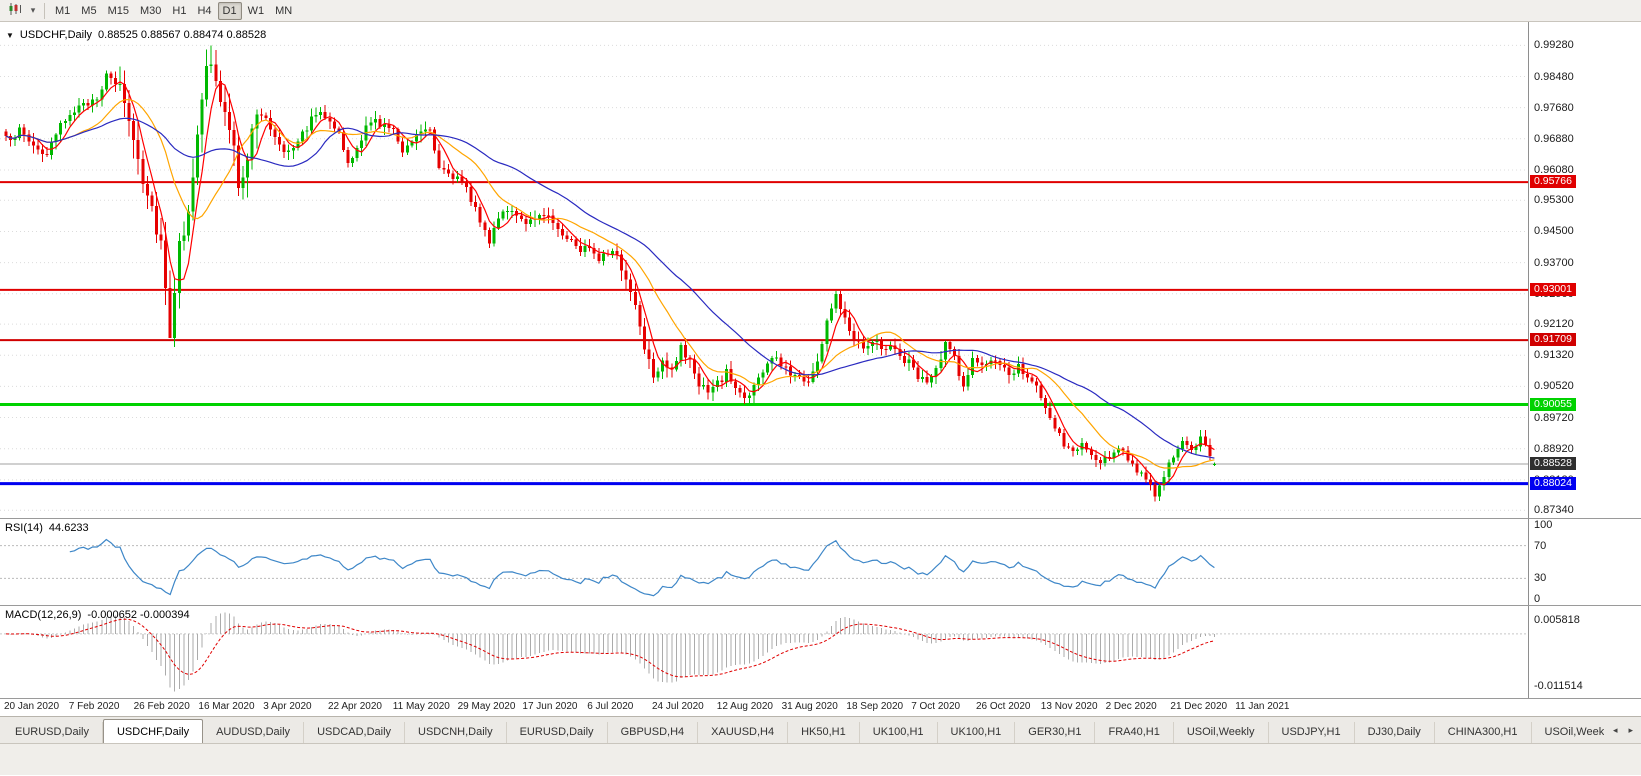  Describe the element at coordinates (118, 10) in the screenshot. I see `timeframe-button-m15: M15` at that location.